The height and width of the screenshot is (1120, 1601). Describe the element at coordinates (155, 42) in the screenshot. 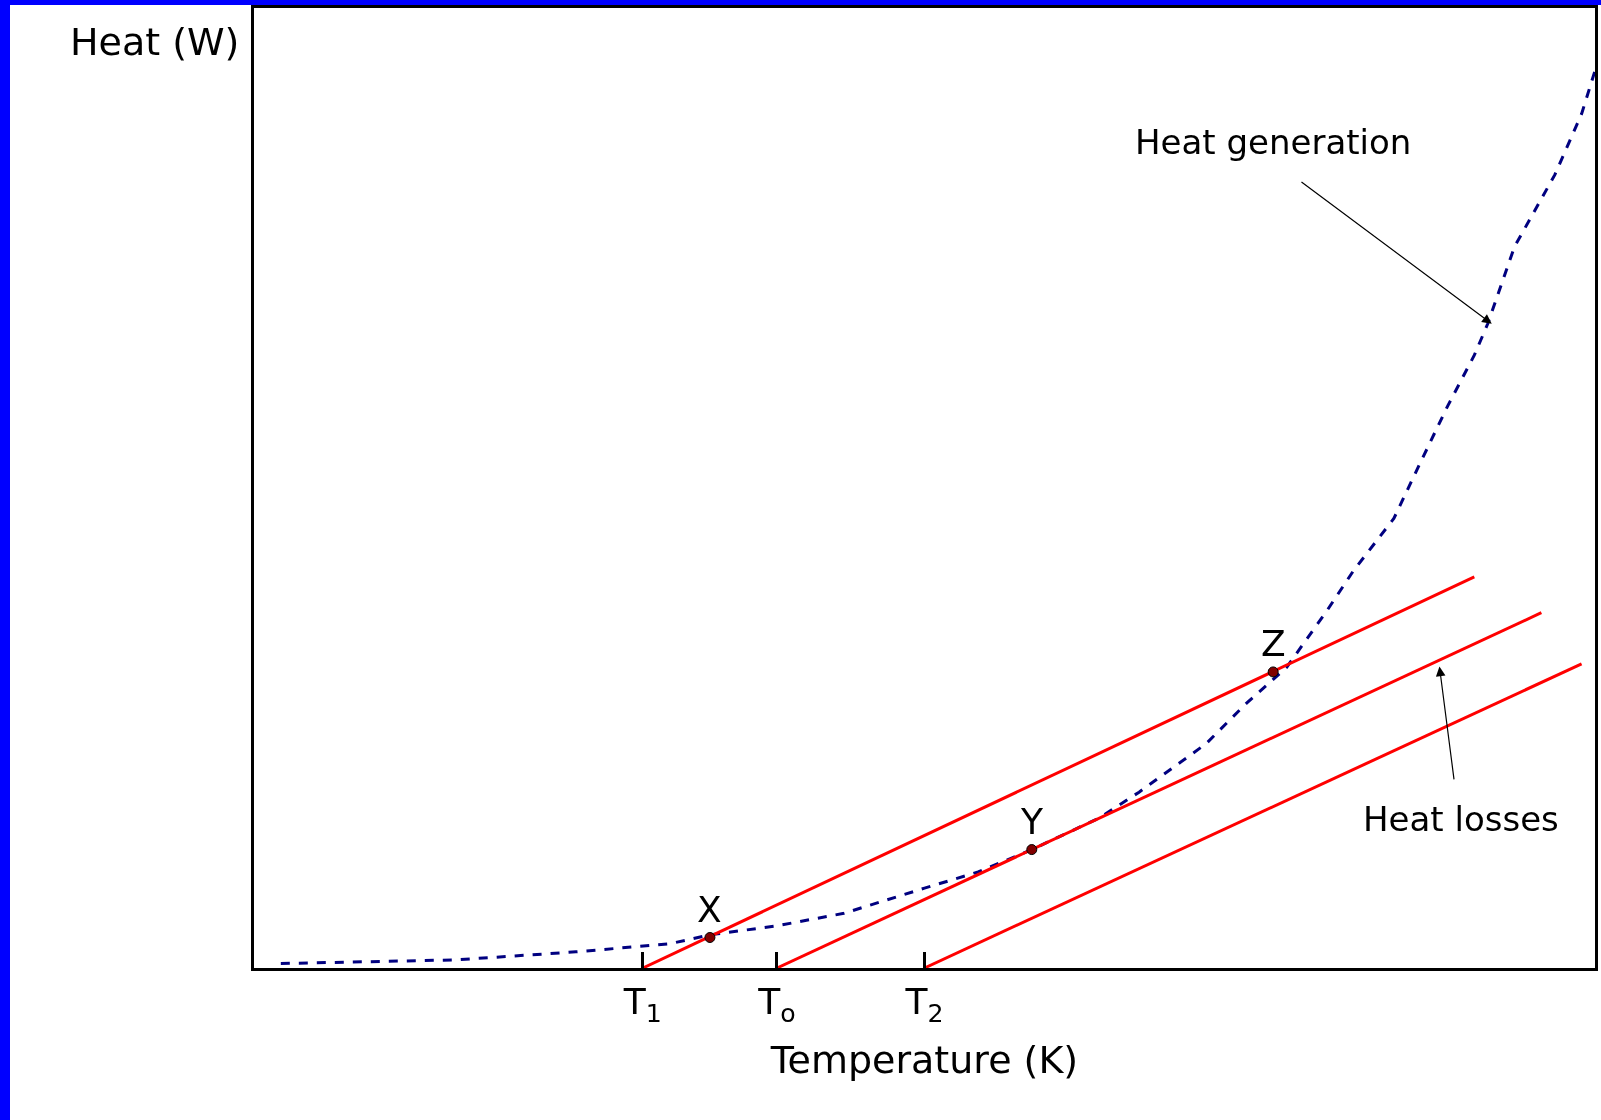

I see `y-axis-title: Heat (W)` at that location.